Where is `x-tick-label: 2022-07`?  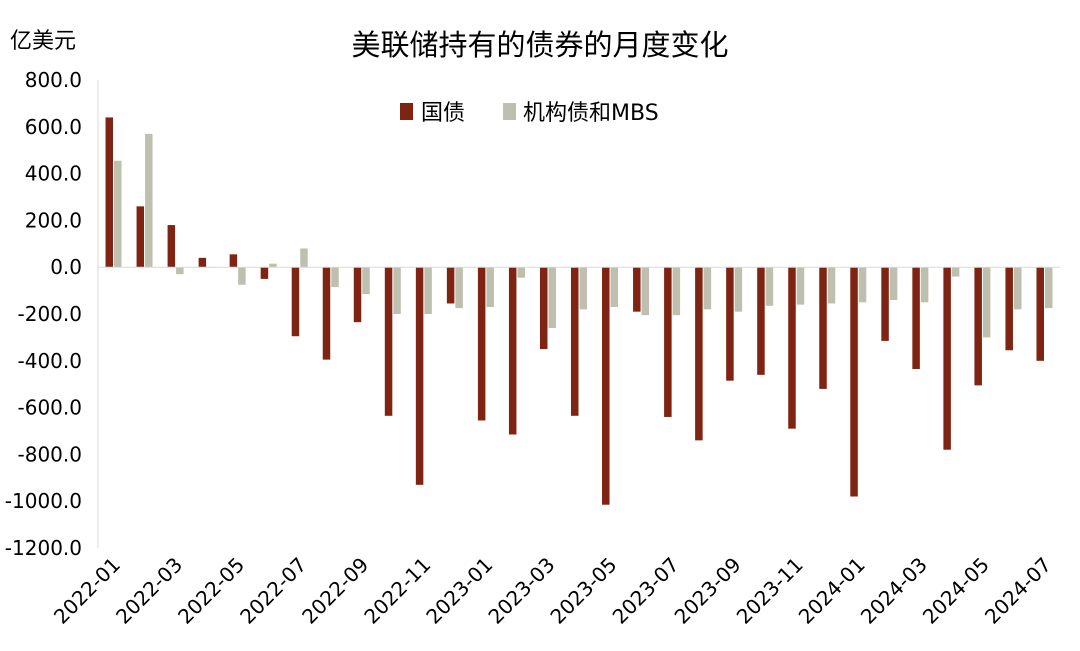
x-tick-label: 2022-07 is located at coordinates (273, 591).